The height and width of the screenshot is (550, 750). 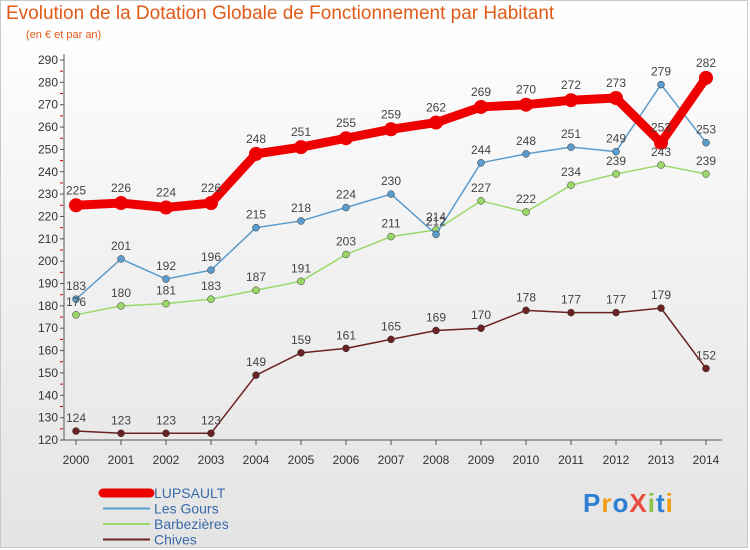 I want to click on x-tick-label: 2011, so click(x=571, y=460).